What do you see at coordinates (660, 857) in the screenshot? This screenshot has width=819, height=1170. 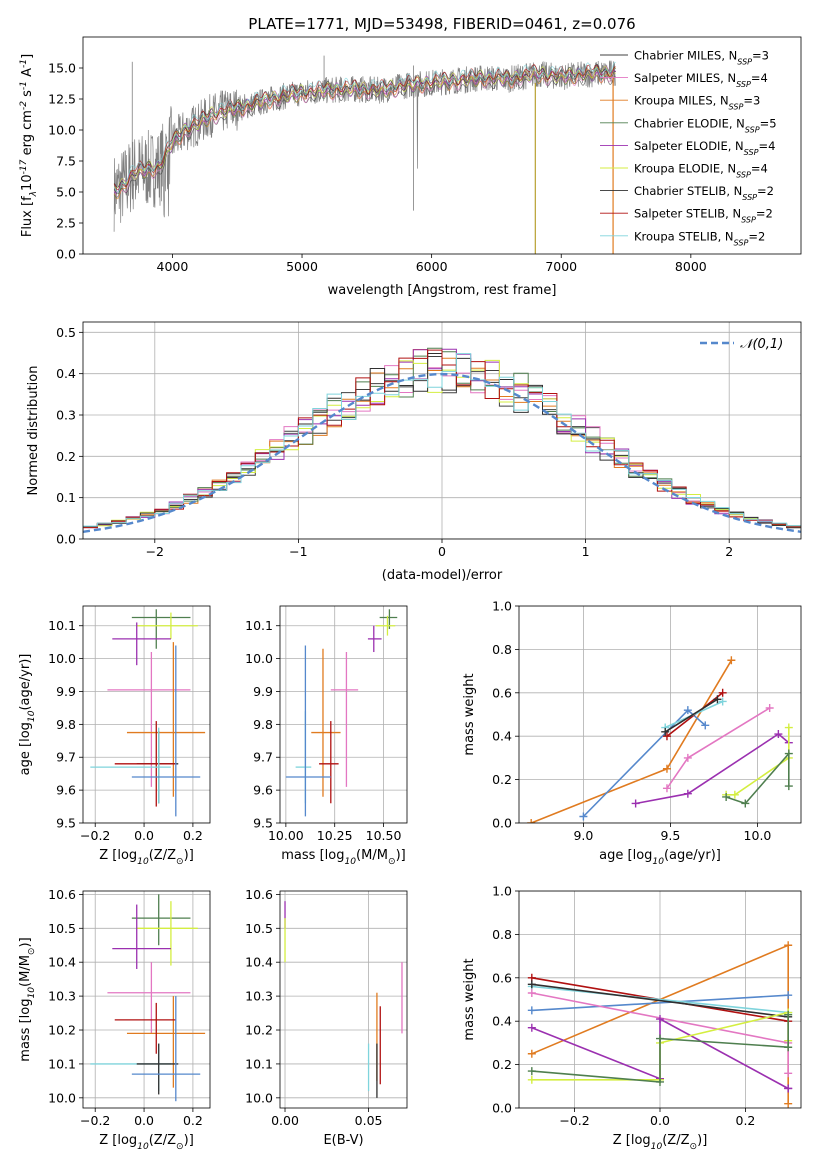 I see `x-axis-label: age [log10(age/yr)]` at bounding box center [660, 857].